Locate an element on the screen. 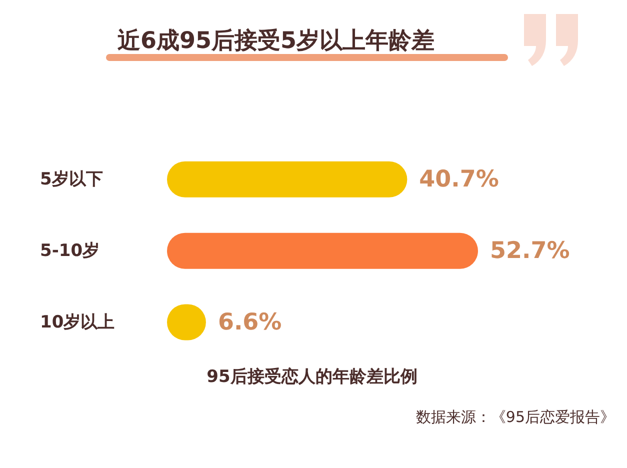 This screenshot has height=468, width=627. data-label: 6.6% is located at coordinates (250, 322).